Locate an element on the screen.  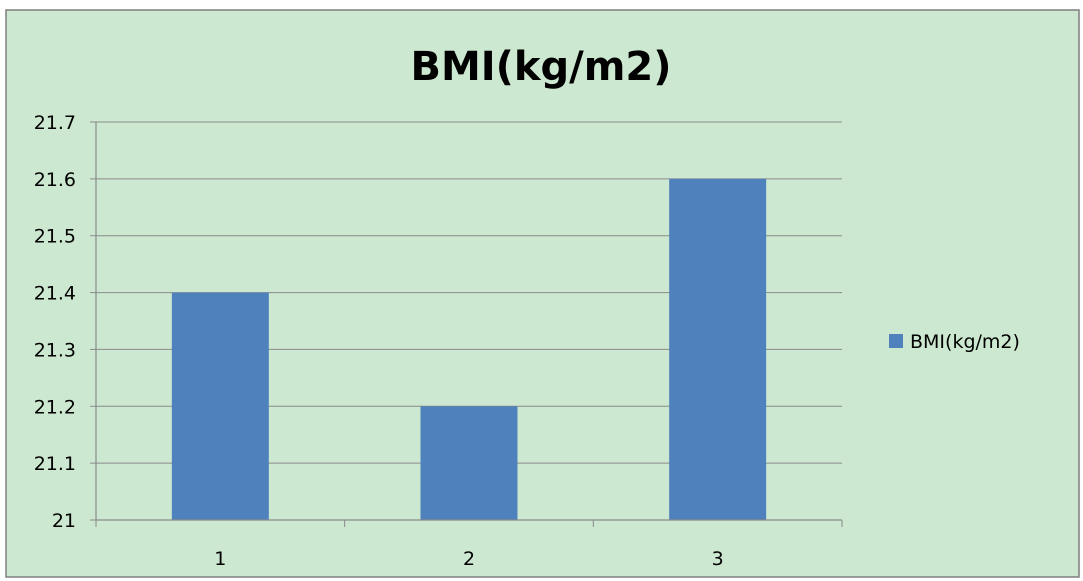
y-tick-label: 21.1 is located at coordinates (55, 464).